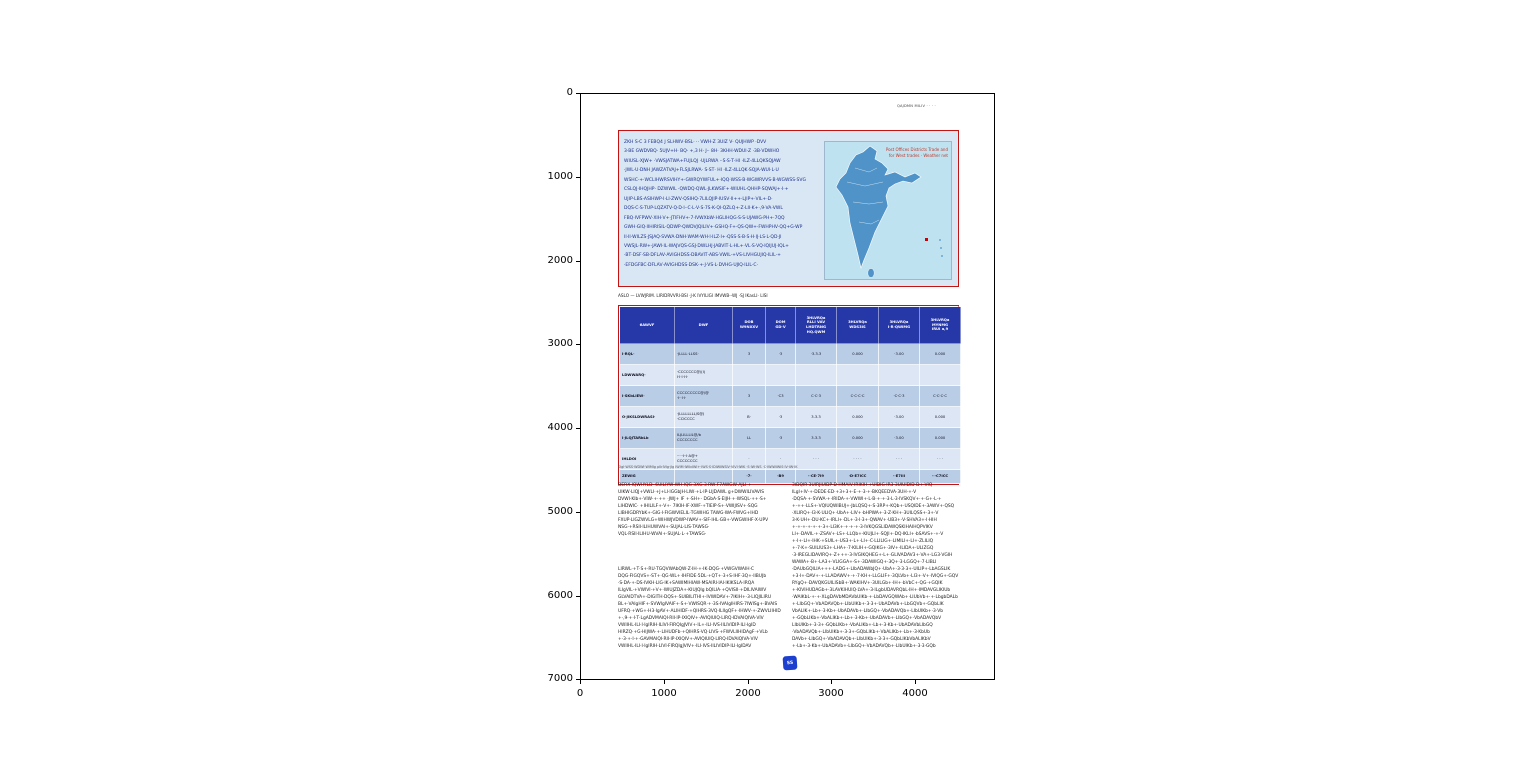  What do you see at coordinates (560, 260) in the screenshot?
I see `y-tick-label: 2000` at bounding box center [560, 260].